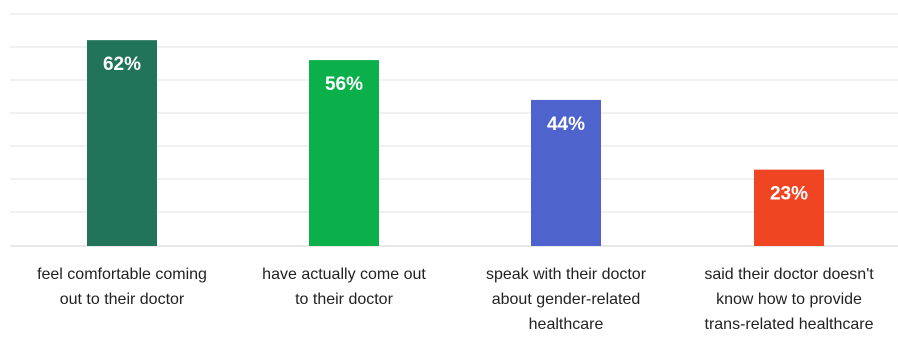 The width and height of the screenshot is (898, 337). Describe the element at coordinates (566, 324) in the screenshot. I see `category-label-line: healthcare` at that location.